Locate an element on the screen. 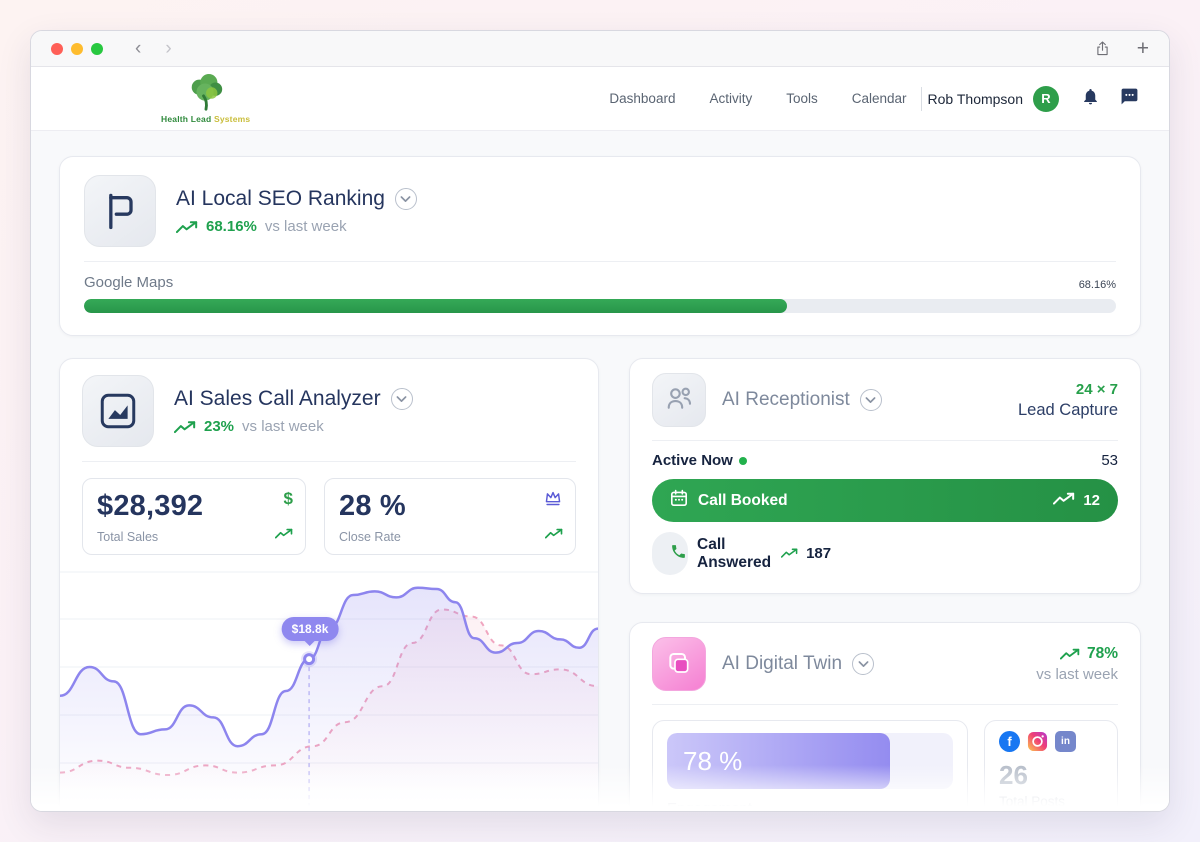 This screenshot has height=842, width=1200. forward-button: › is located at coordinates (168, 48).